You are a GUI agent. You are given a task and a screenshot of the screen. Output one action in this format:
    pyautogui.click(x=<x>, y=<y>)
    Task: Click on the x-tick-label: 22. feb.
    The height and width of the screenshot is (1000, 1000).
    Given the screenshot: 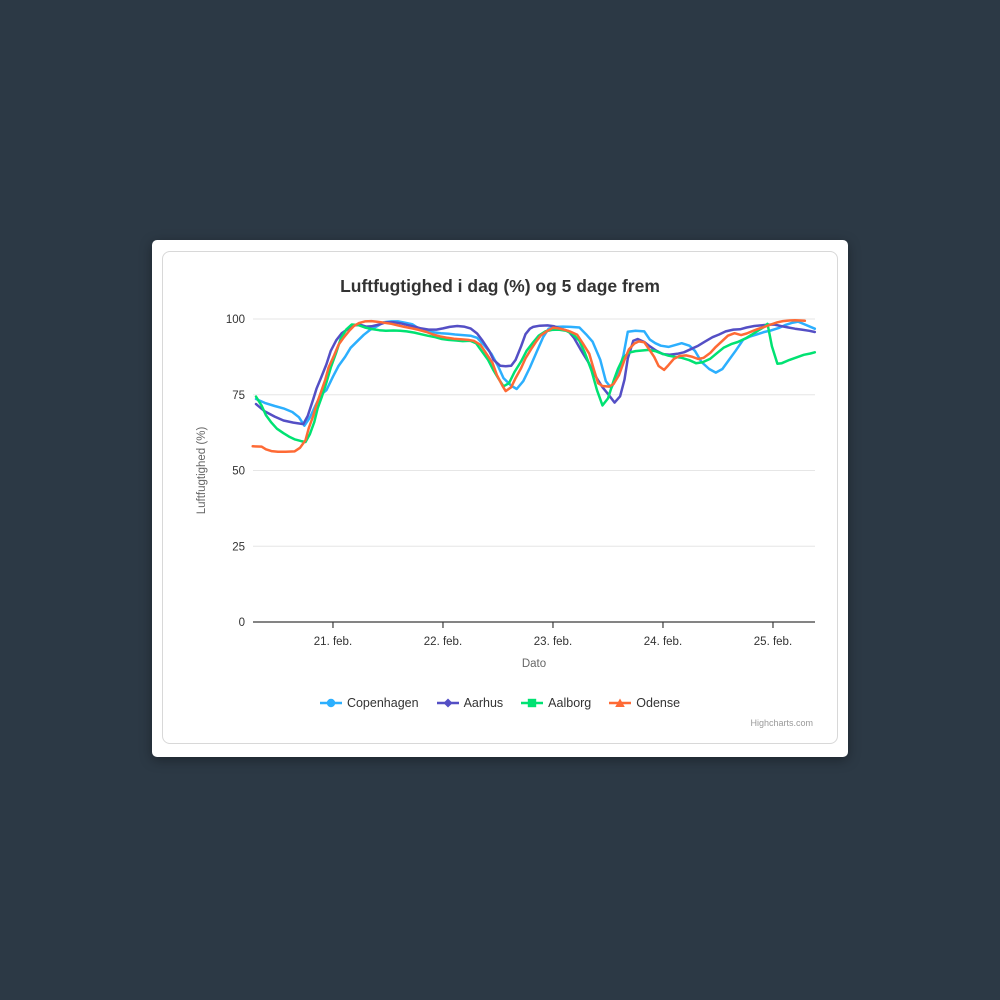 What is the action you would take?
    pyautogui.click(x=443, y=642)
    